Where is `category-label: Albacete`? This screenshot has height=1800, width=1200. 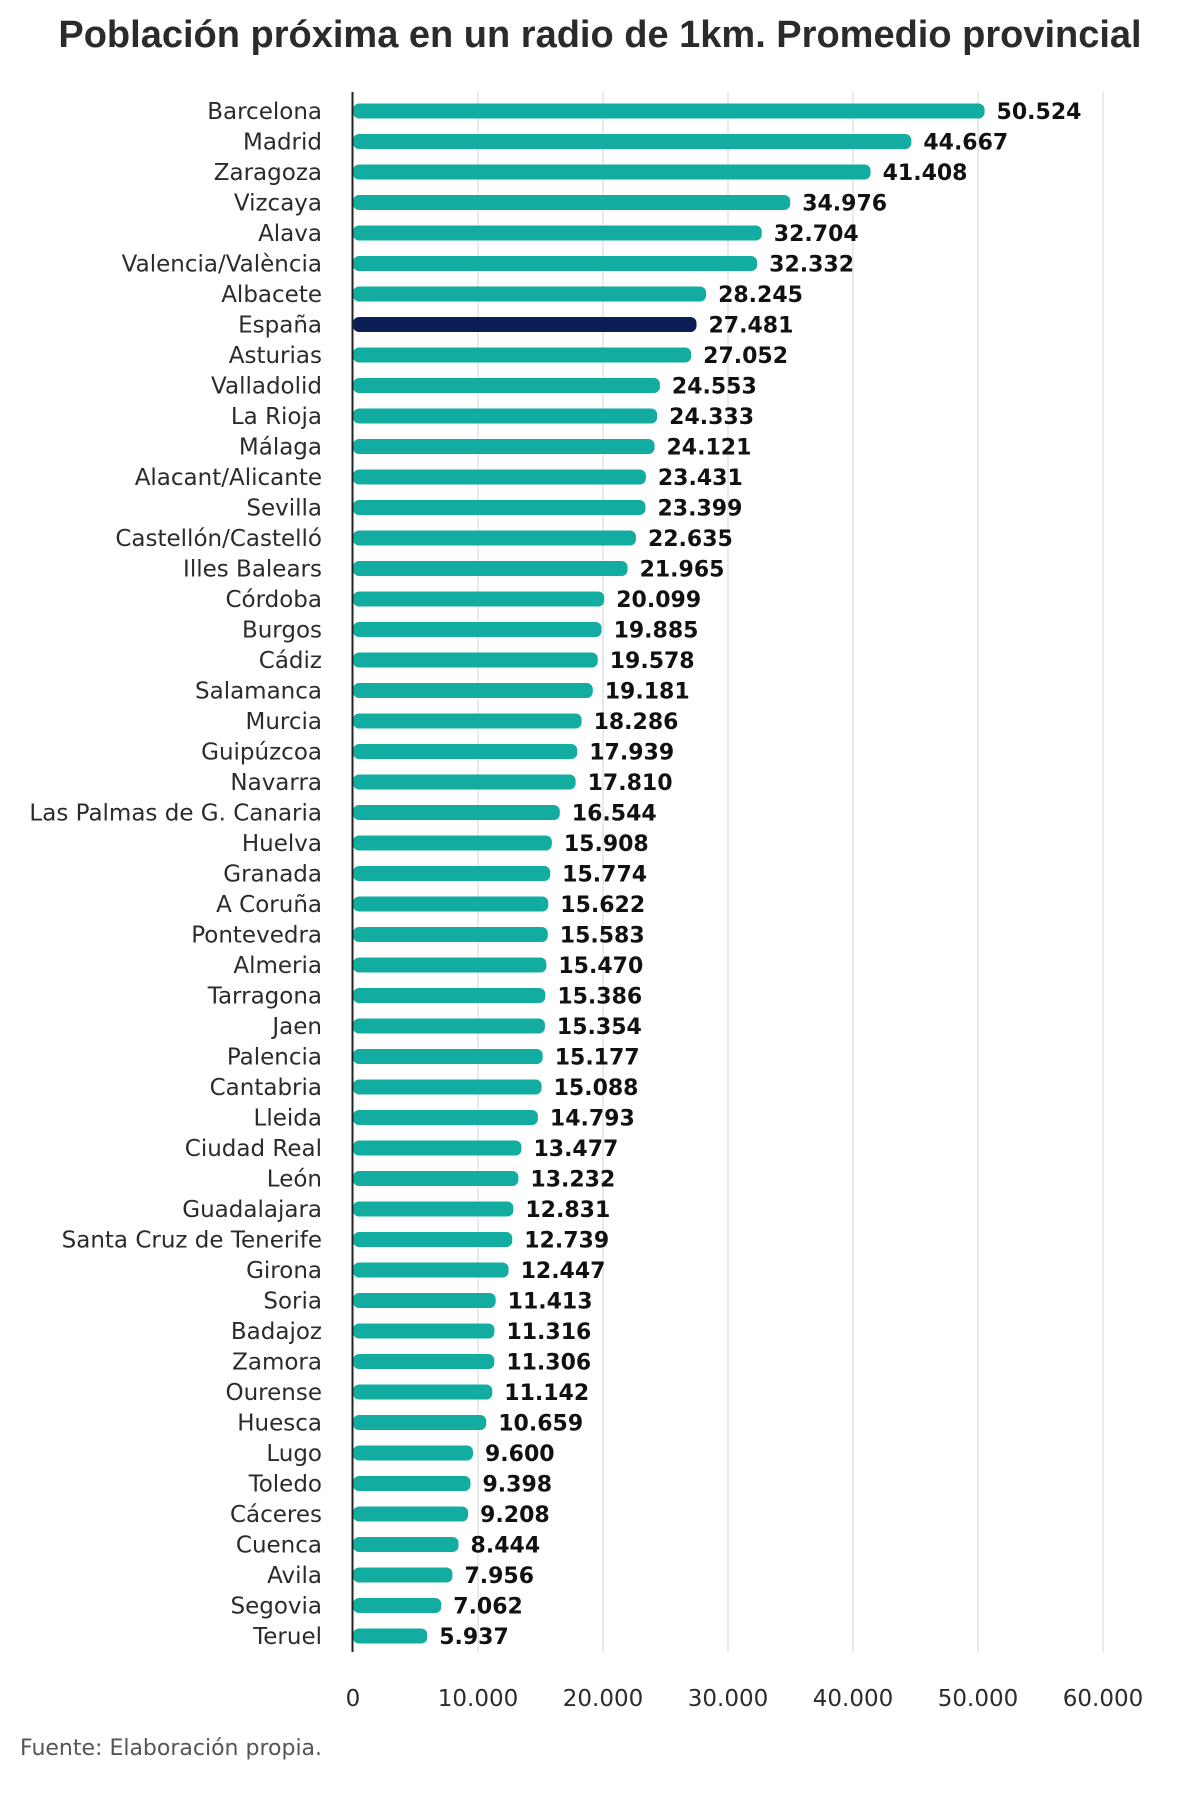 category-label: Albacete is located at coordinates (271, 295).